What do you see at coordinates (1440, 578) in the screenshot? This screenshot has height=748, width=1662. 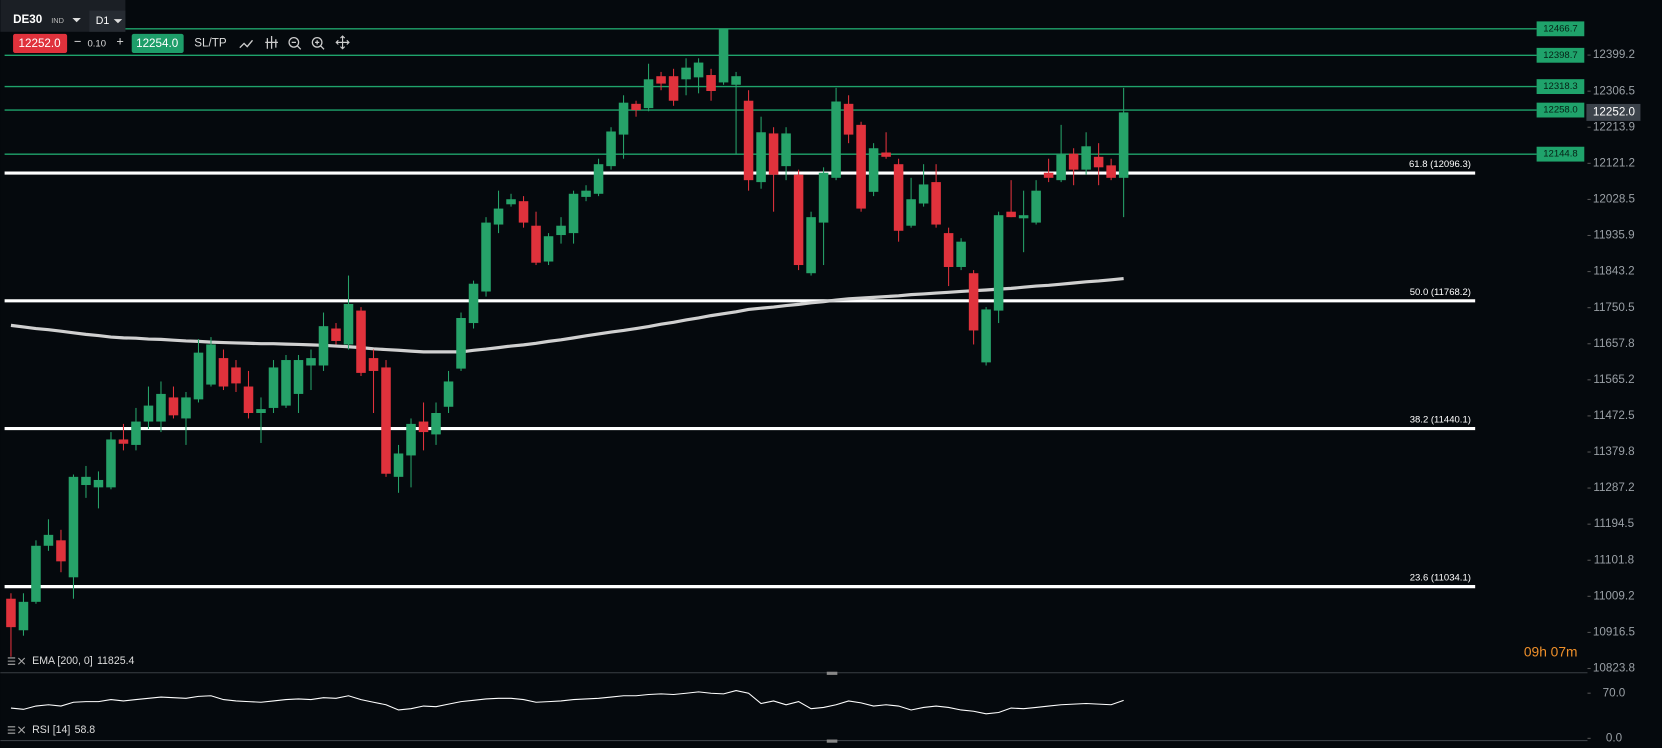 I see `fib-label: 23.6 (11034.1)` at bounding box center [1440, 578].